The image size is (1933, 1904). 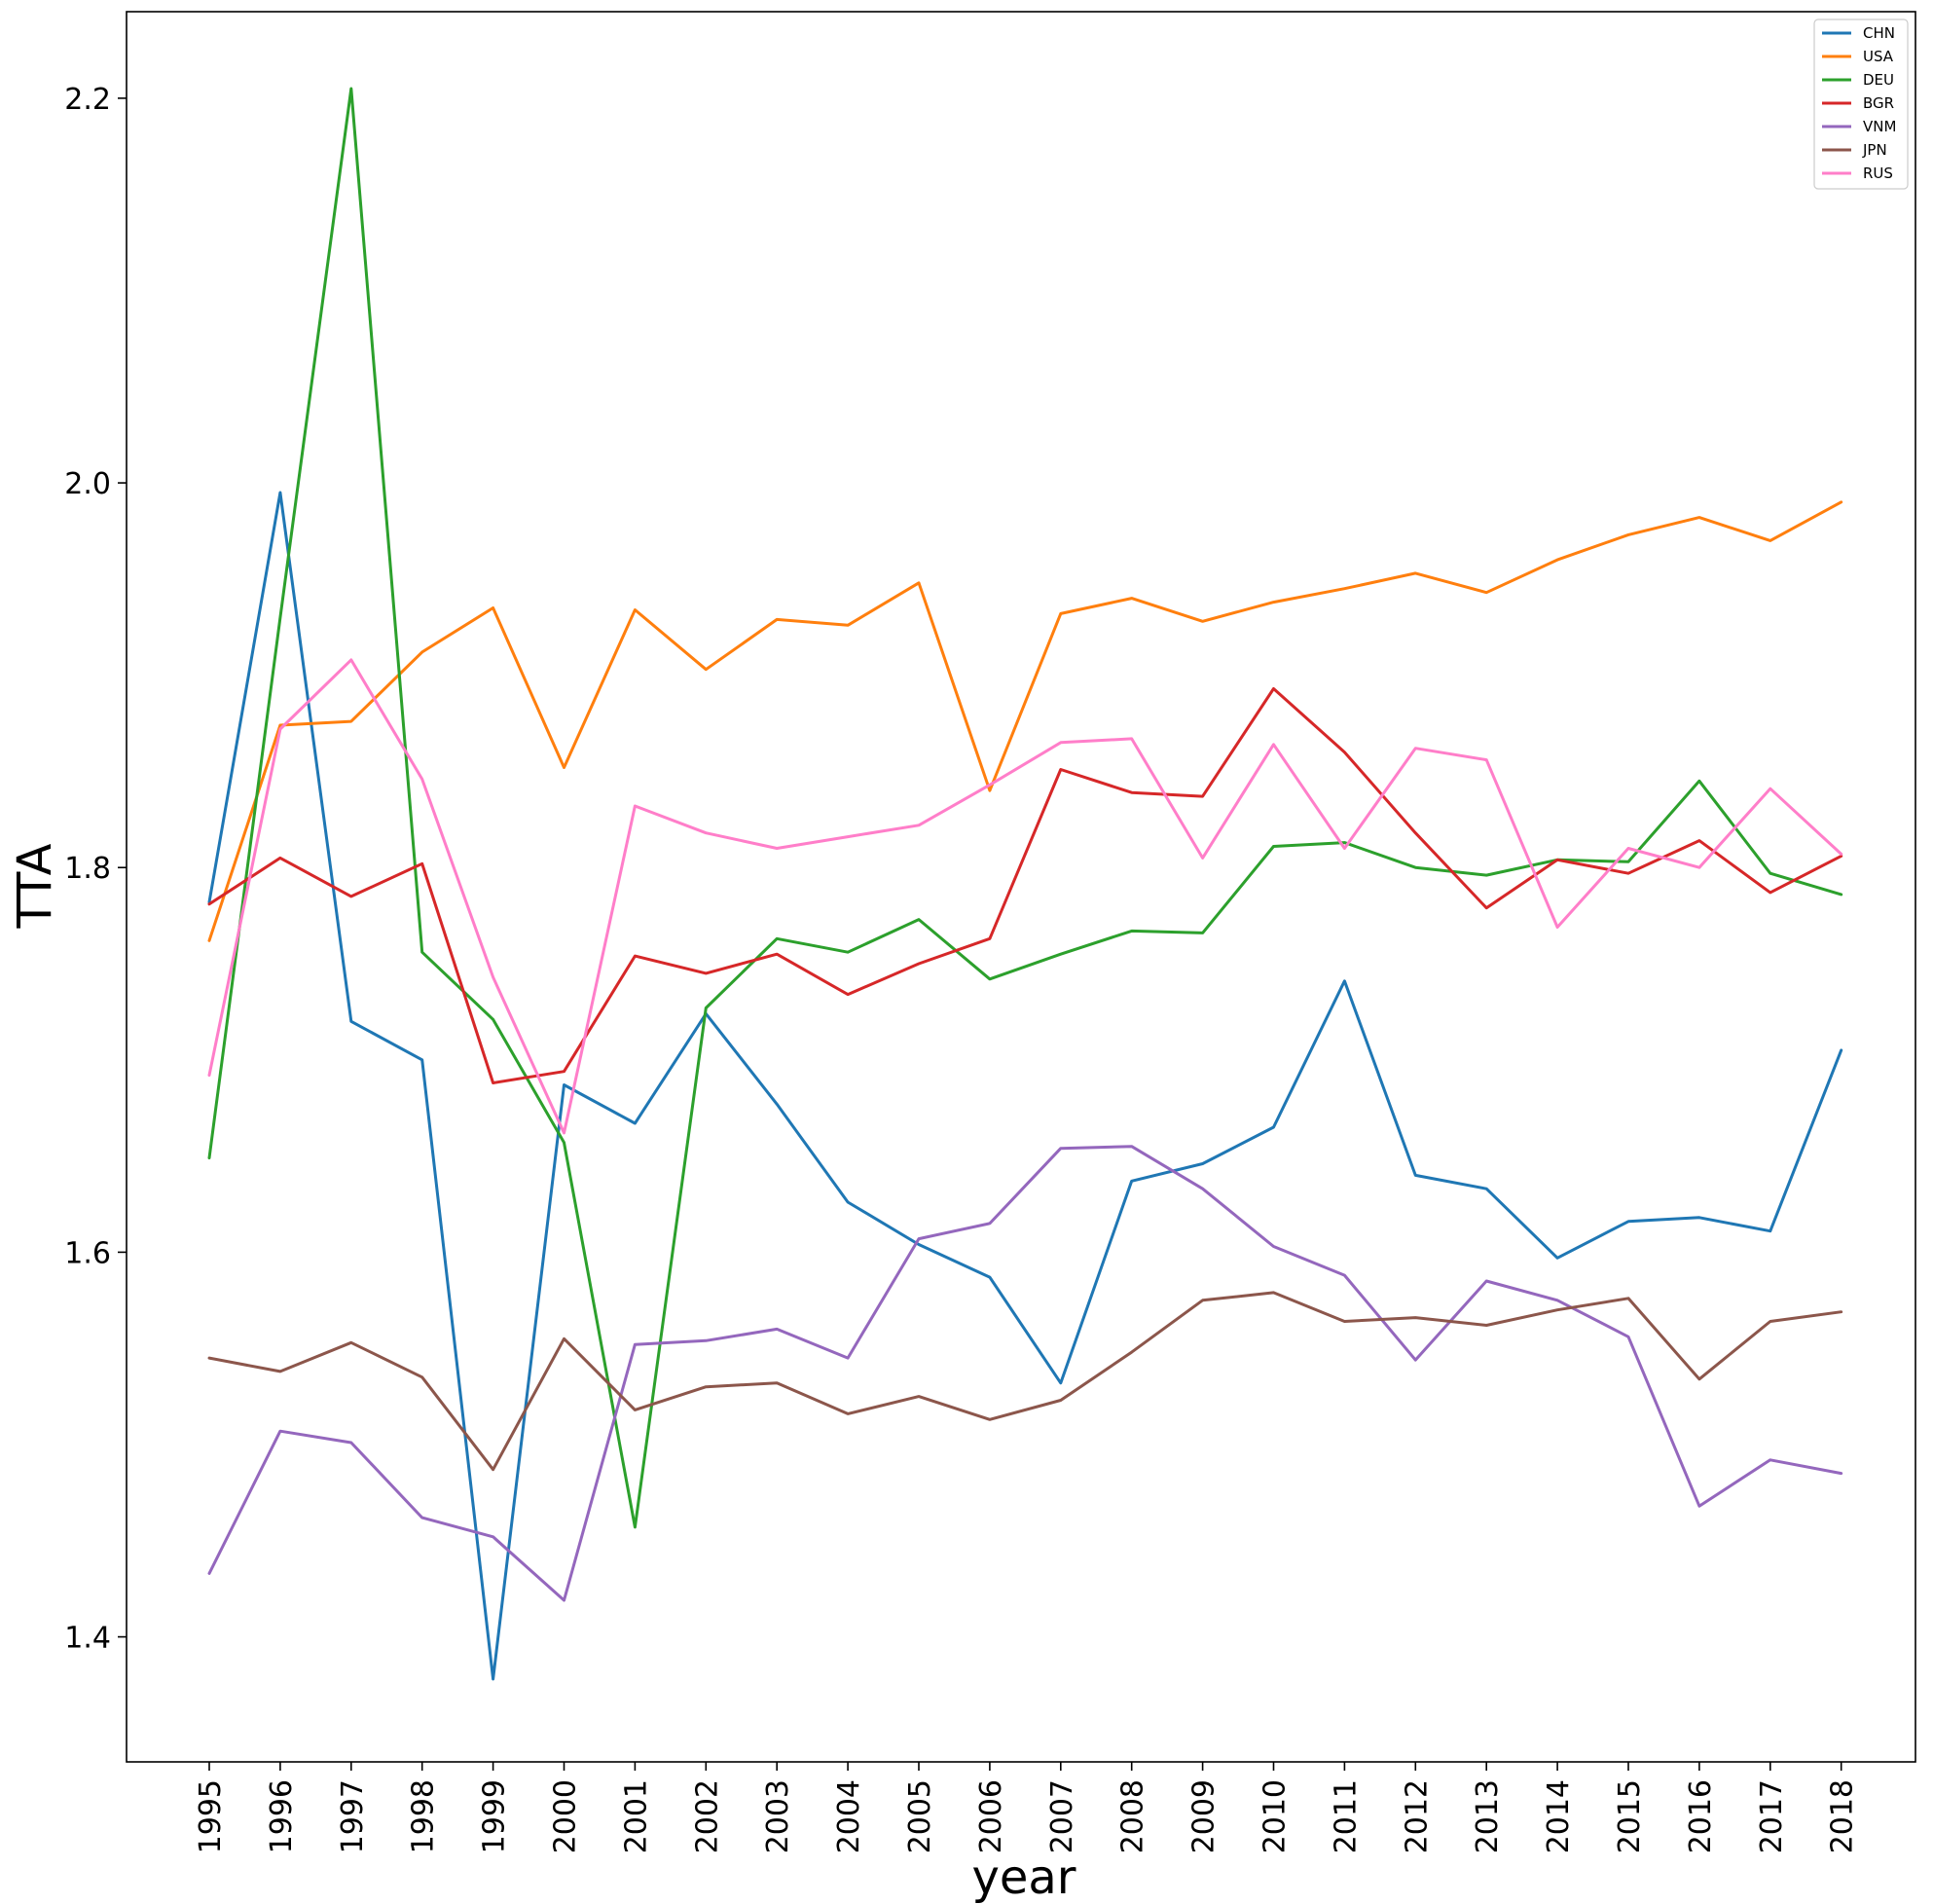 What do you see at coordinates (1630, 1816) in the screenshot?
I see `x-tick-label: 2015` at bounding box center [1630, 1816].